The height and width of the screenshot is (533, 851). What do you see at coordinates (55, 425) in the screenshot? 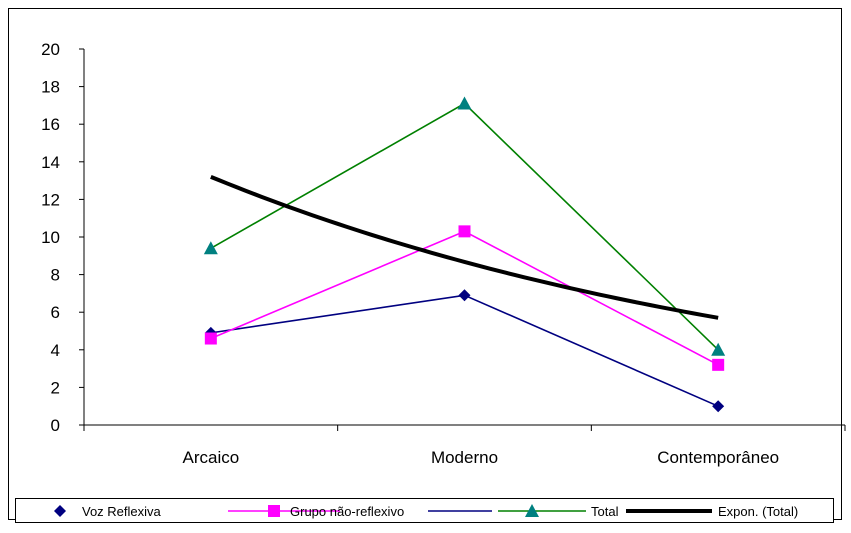
I see `y-tick-label: 0` at bounding box center [55, 425].